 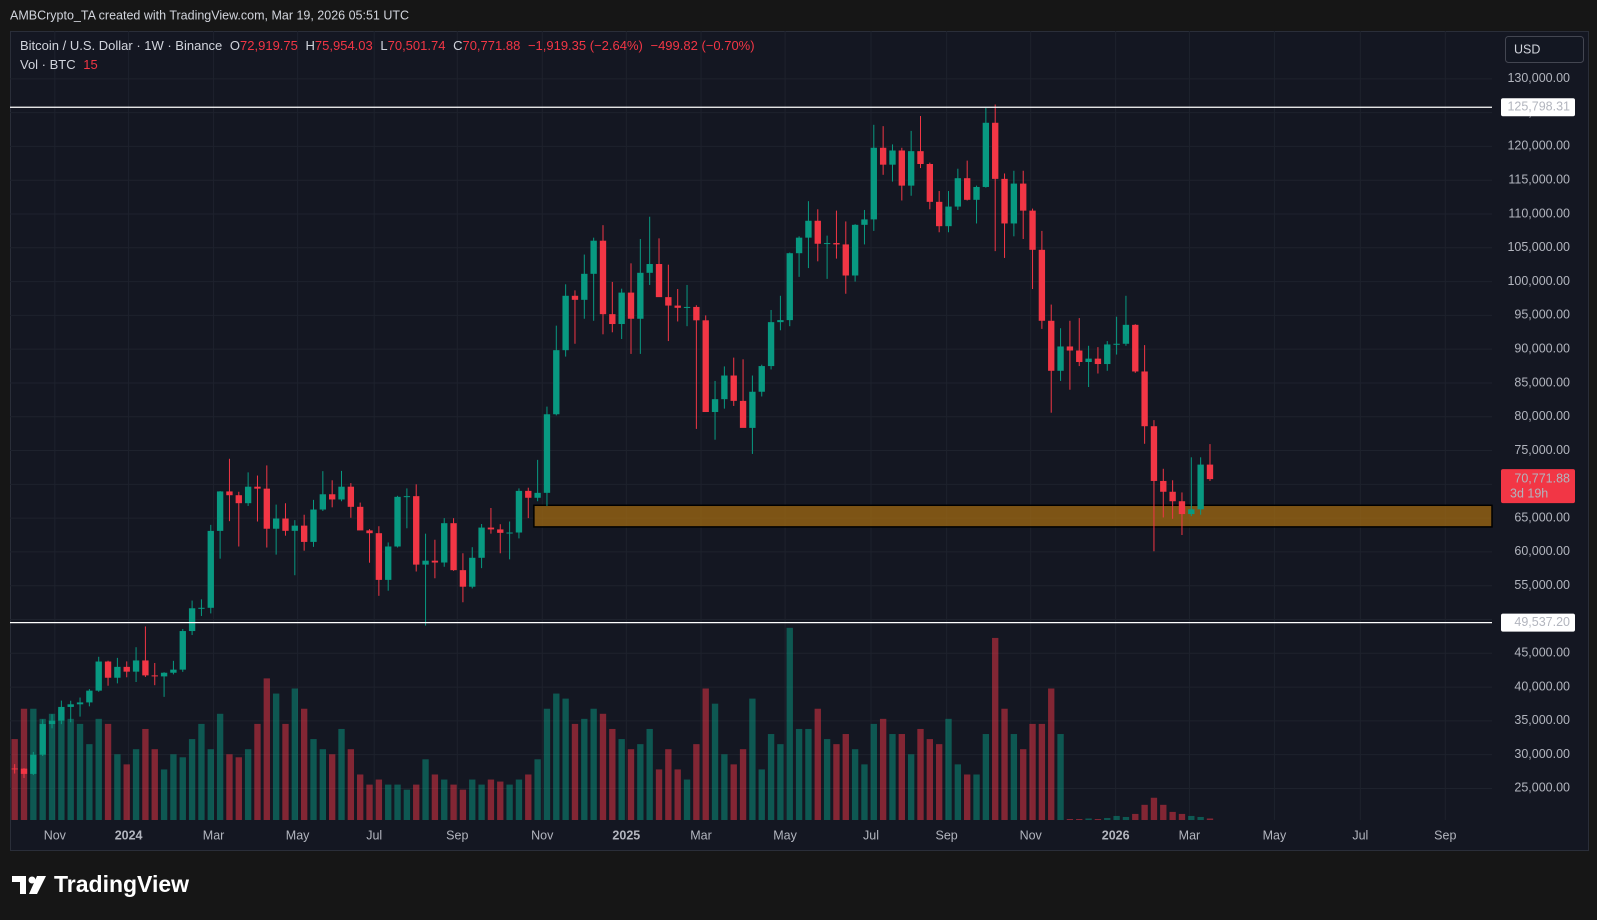 What do you see at coordinates (90, 64) in the screenshot?
I see `volume-value: 15` at bounding box center [90, 64].